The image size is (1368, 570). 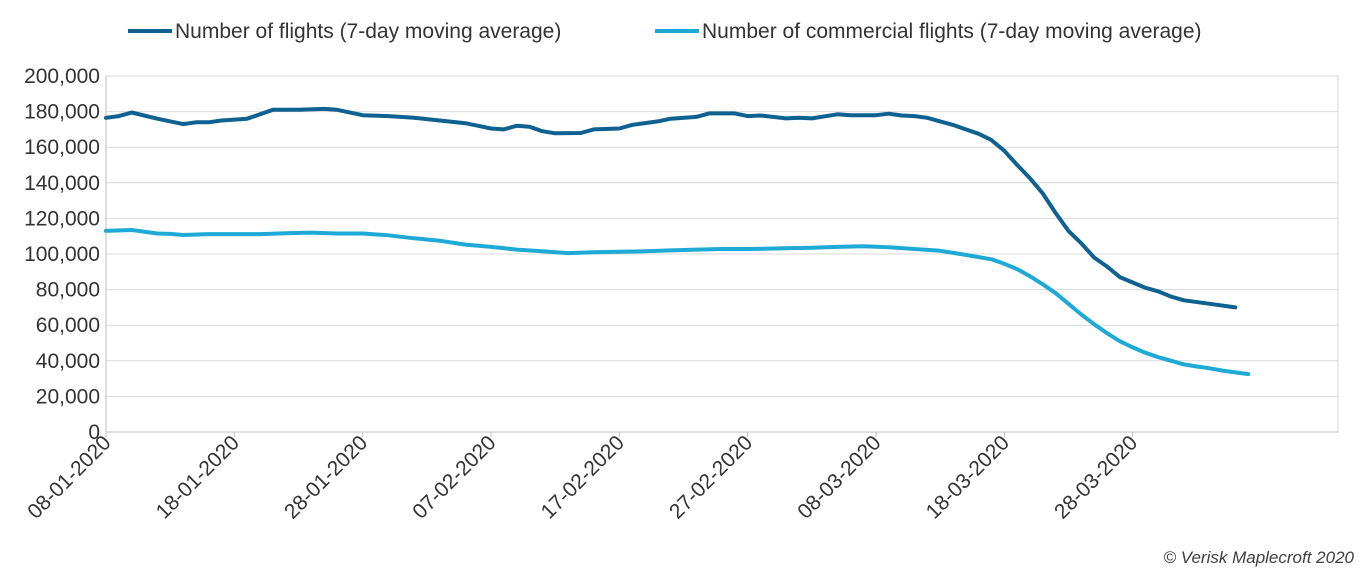 What do you see at coordinates (69, 477) in the screenshot?
I see `x-tick-label: 08-01-2020` at bounding box center [69, 477].